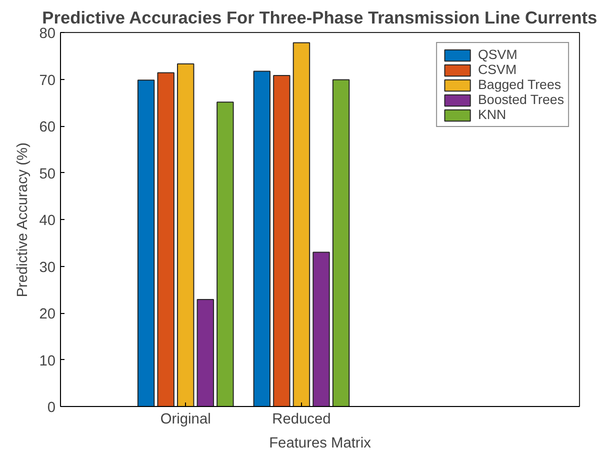 The width and height of the screenshot is (609, 454). Describe the element at coordinates (51, 408) in the screenshot. I see `y-tick-label: 0` at that location.